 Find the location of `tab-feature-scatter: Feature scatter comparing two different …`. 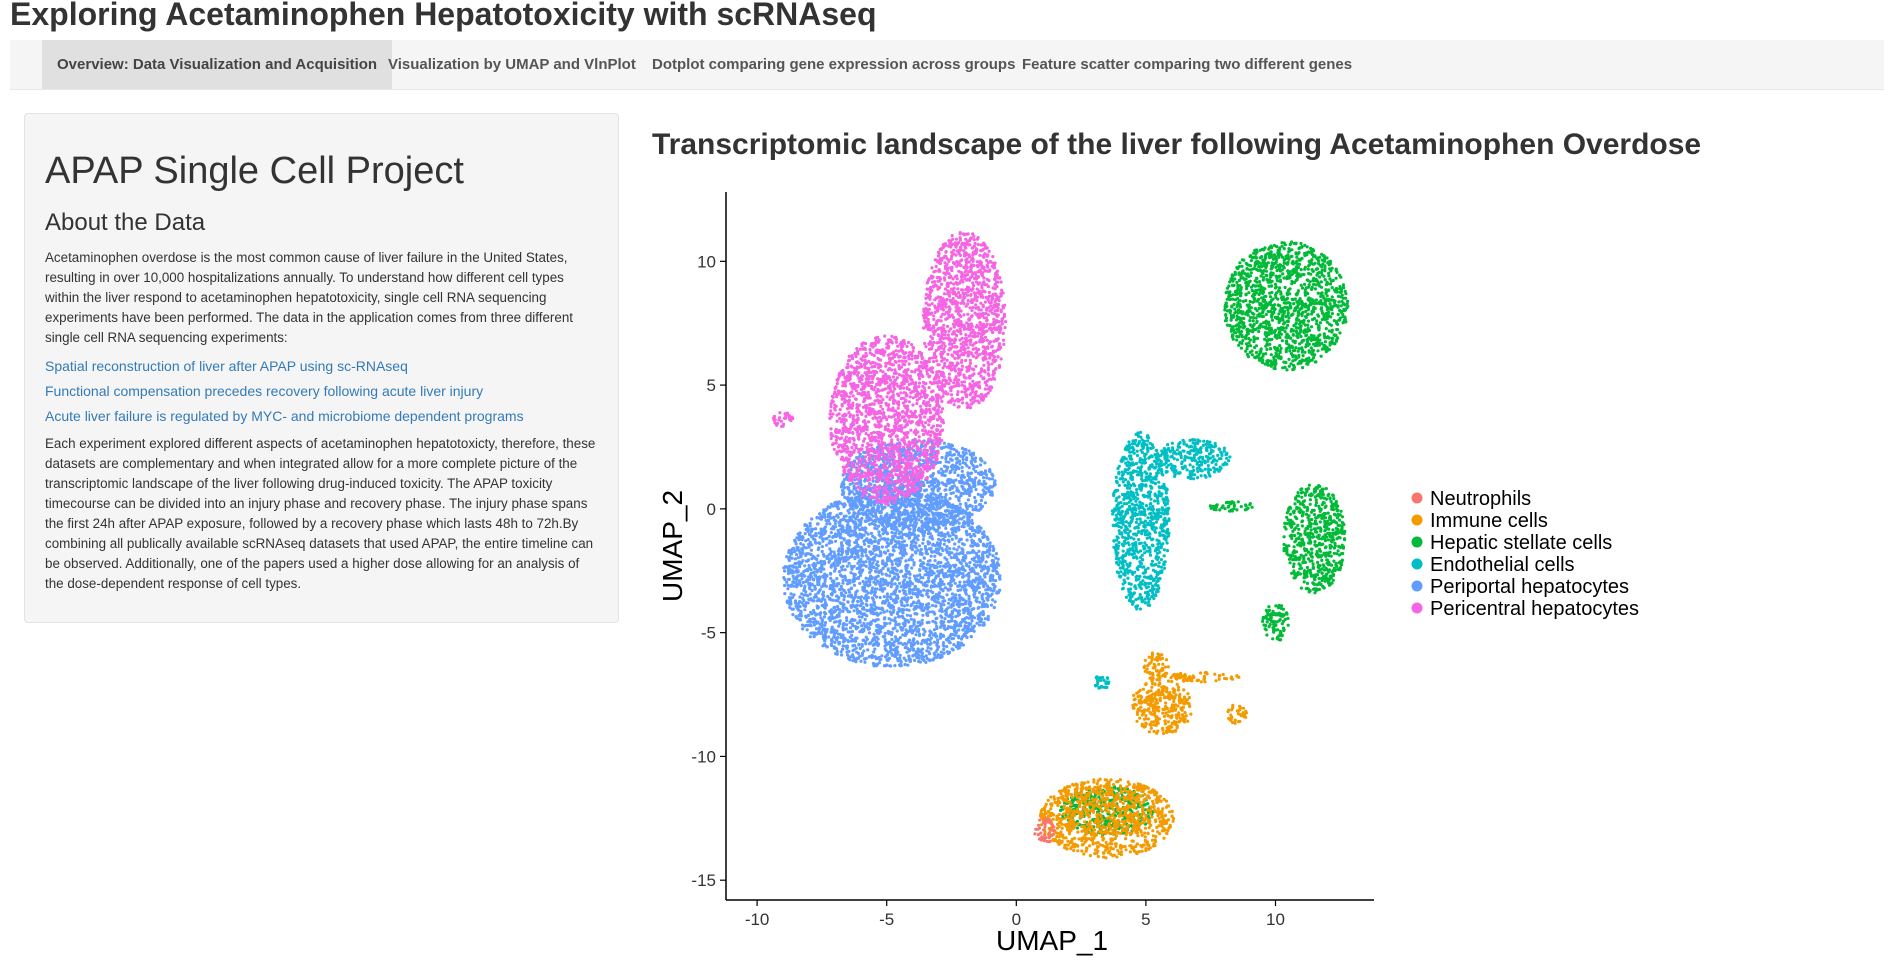

tab-feature-scatter: Feature scatter comparing two different … is located at coordinates (1187, 64).